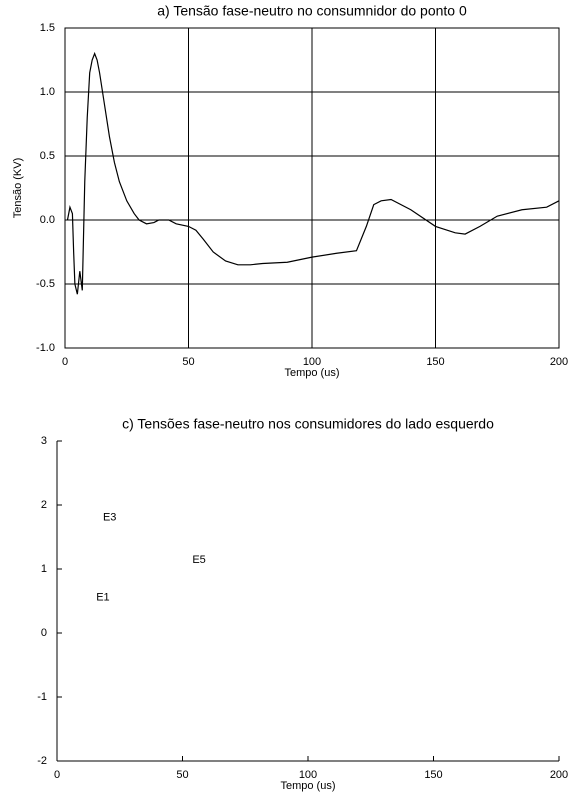  Describe the element at coordinates (42, 697) in the screenshot. I see `y-tick-label: -1` at that location.